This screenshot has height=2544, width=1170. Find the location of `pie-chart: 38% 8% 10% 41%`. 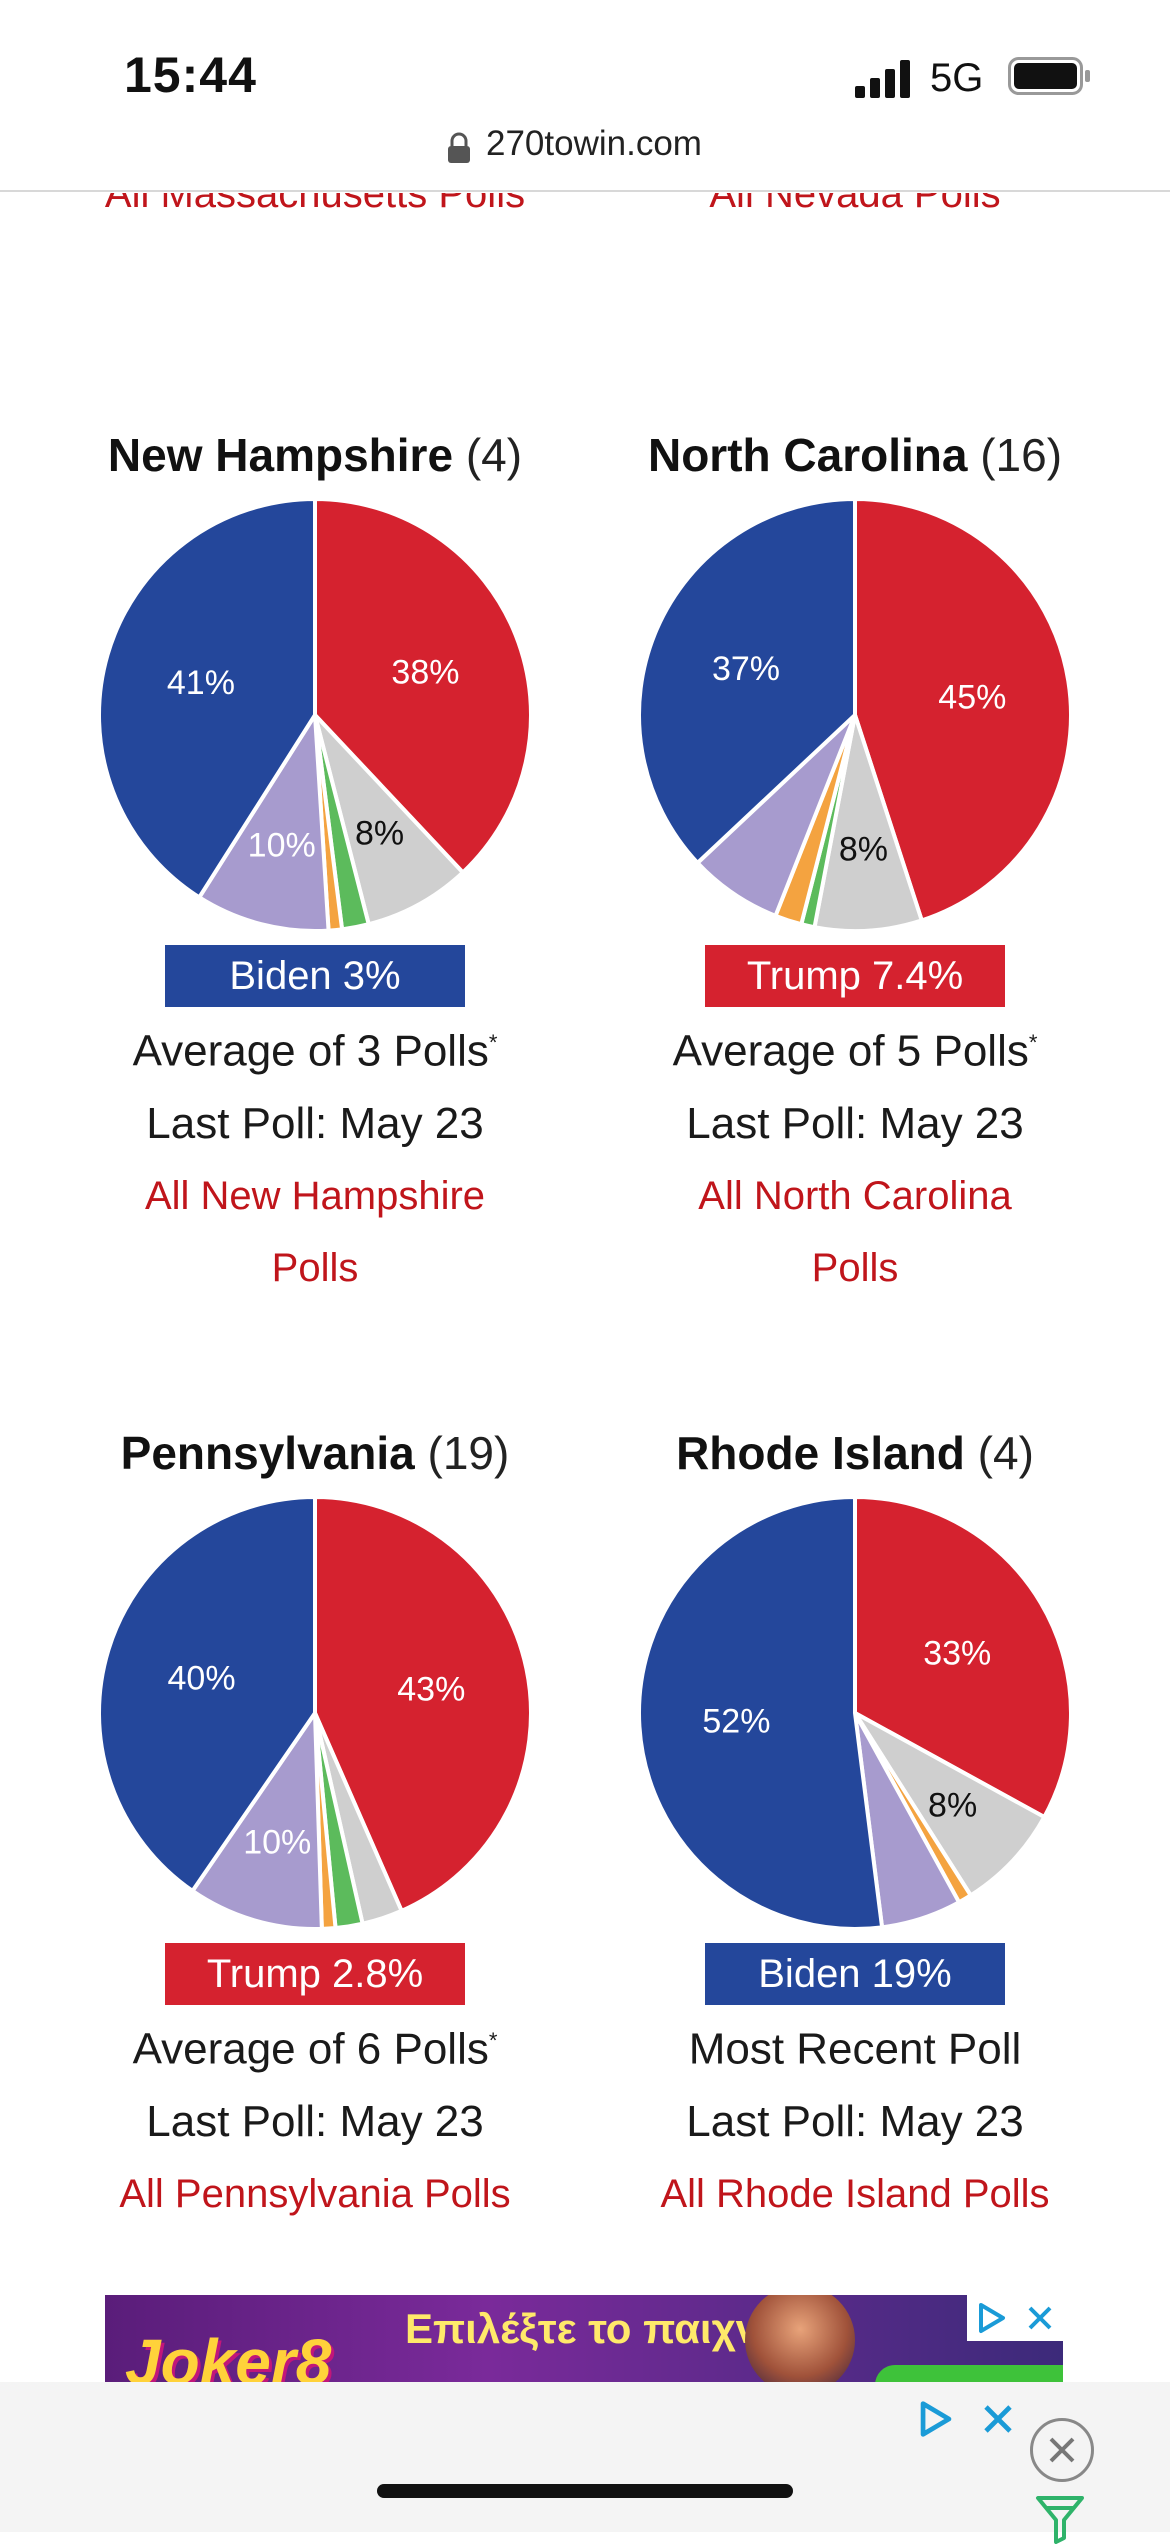

pie-chart: 38% 8% 10% 41% is located at coordinates (315, 714).